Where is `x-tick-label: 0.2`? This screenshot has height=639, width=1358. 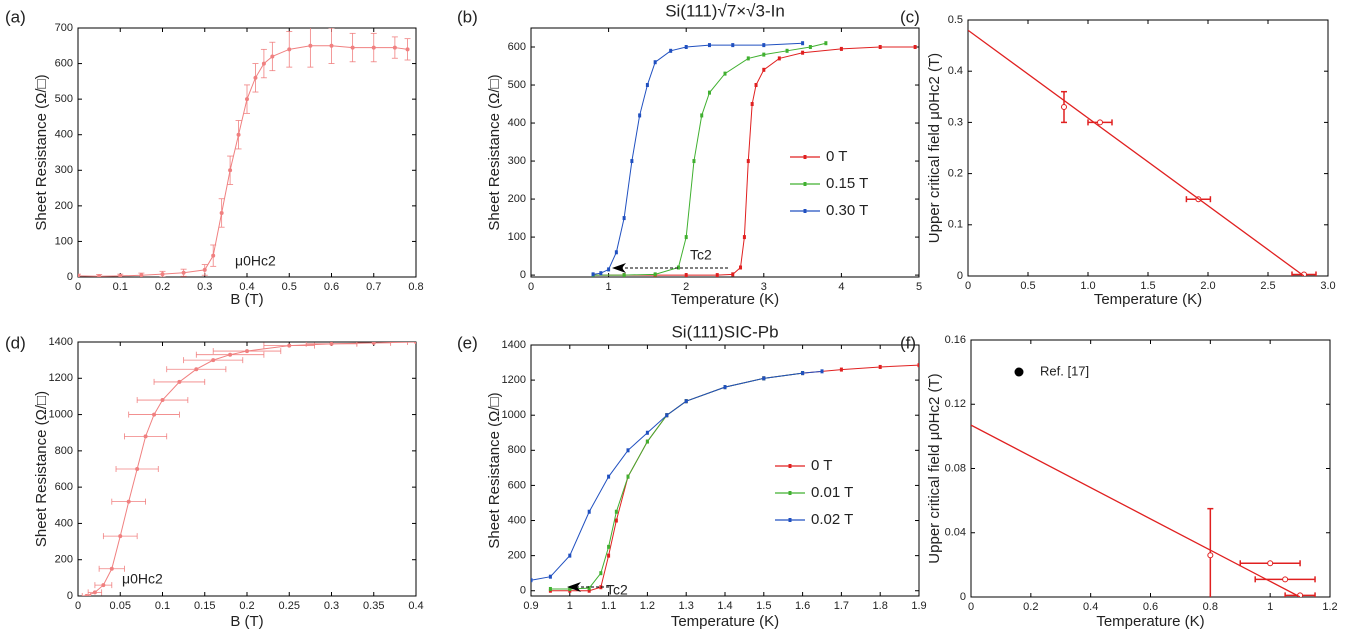
x-tick-label: 0.2 is located at coordinates (246, 606).